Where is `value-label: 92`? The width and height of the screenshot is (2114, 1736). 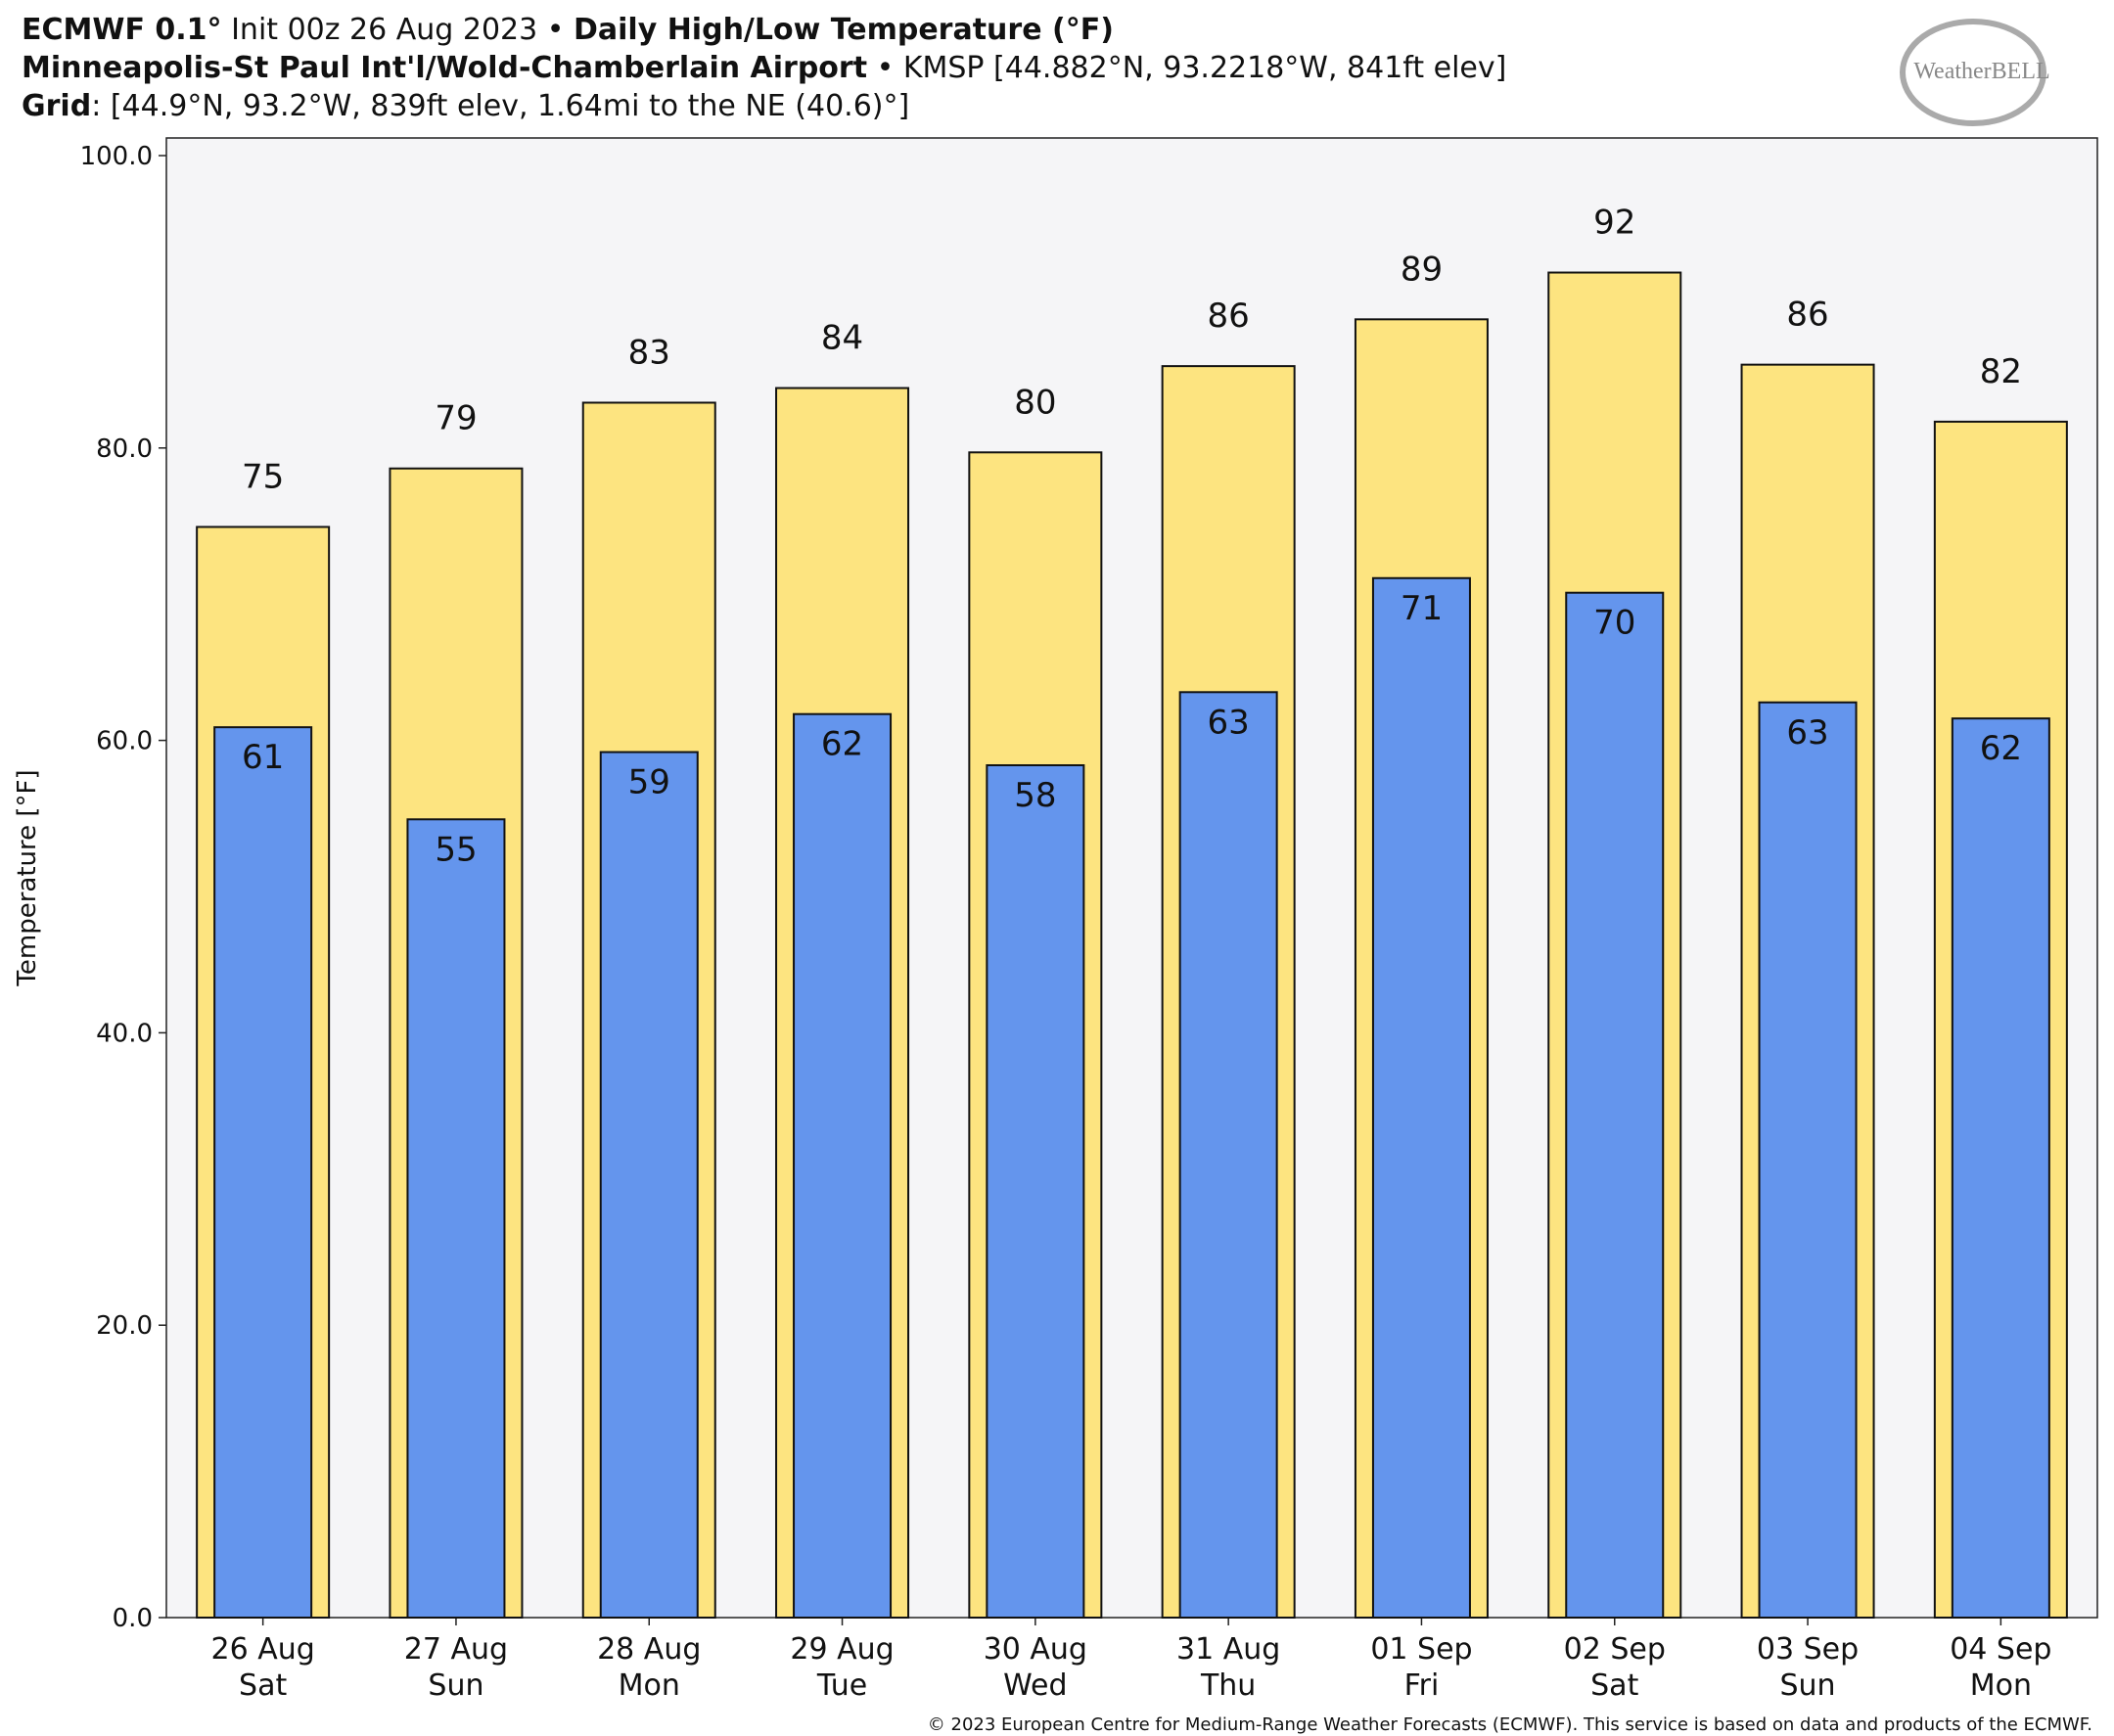 value-label: 92 is located at coordinates (1614, 224).